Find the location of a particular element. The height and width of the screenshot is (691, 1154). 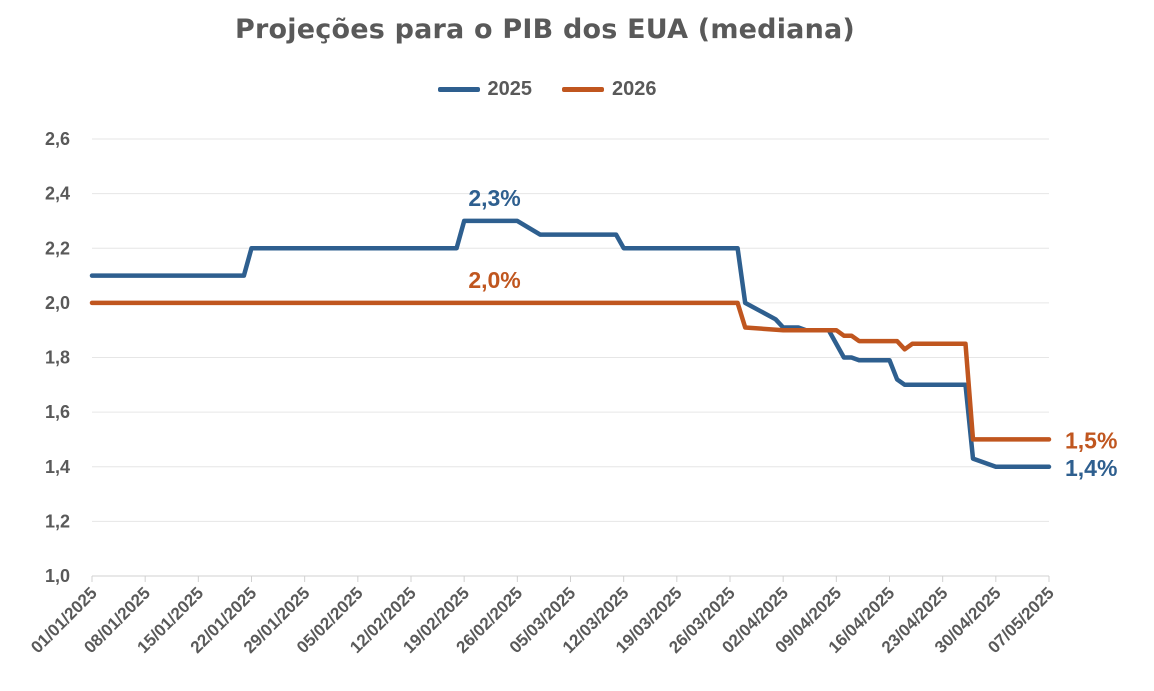

legend-label-2025: 2025 is located at coordinates (510, 89).